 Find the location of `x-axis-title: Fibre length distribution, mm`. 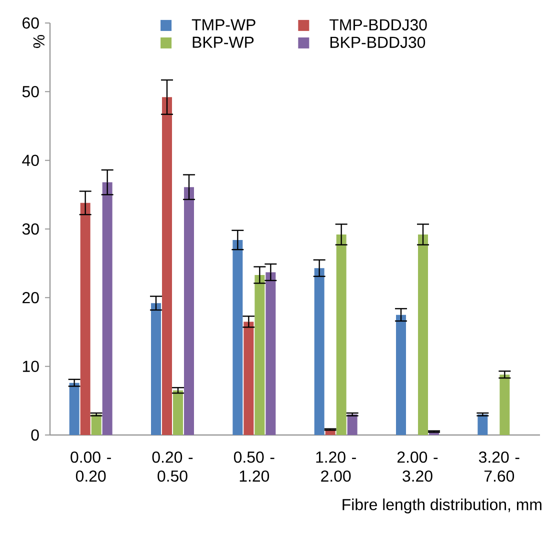

x-axis-title: Fibre length distribution, mm is located at coordinates (442, 506).